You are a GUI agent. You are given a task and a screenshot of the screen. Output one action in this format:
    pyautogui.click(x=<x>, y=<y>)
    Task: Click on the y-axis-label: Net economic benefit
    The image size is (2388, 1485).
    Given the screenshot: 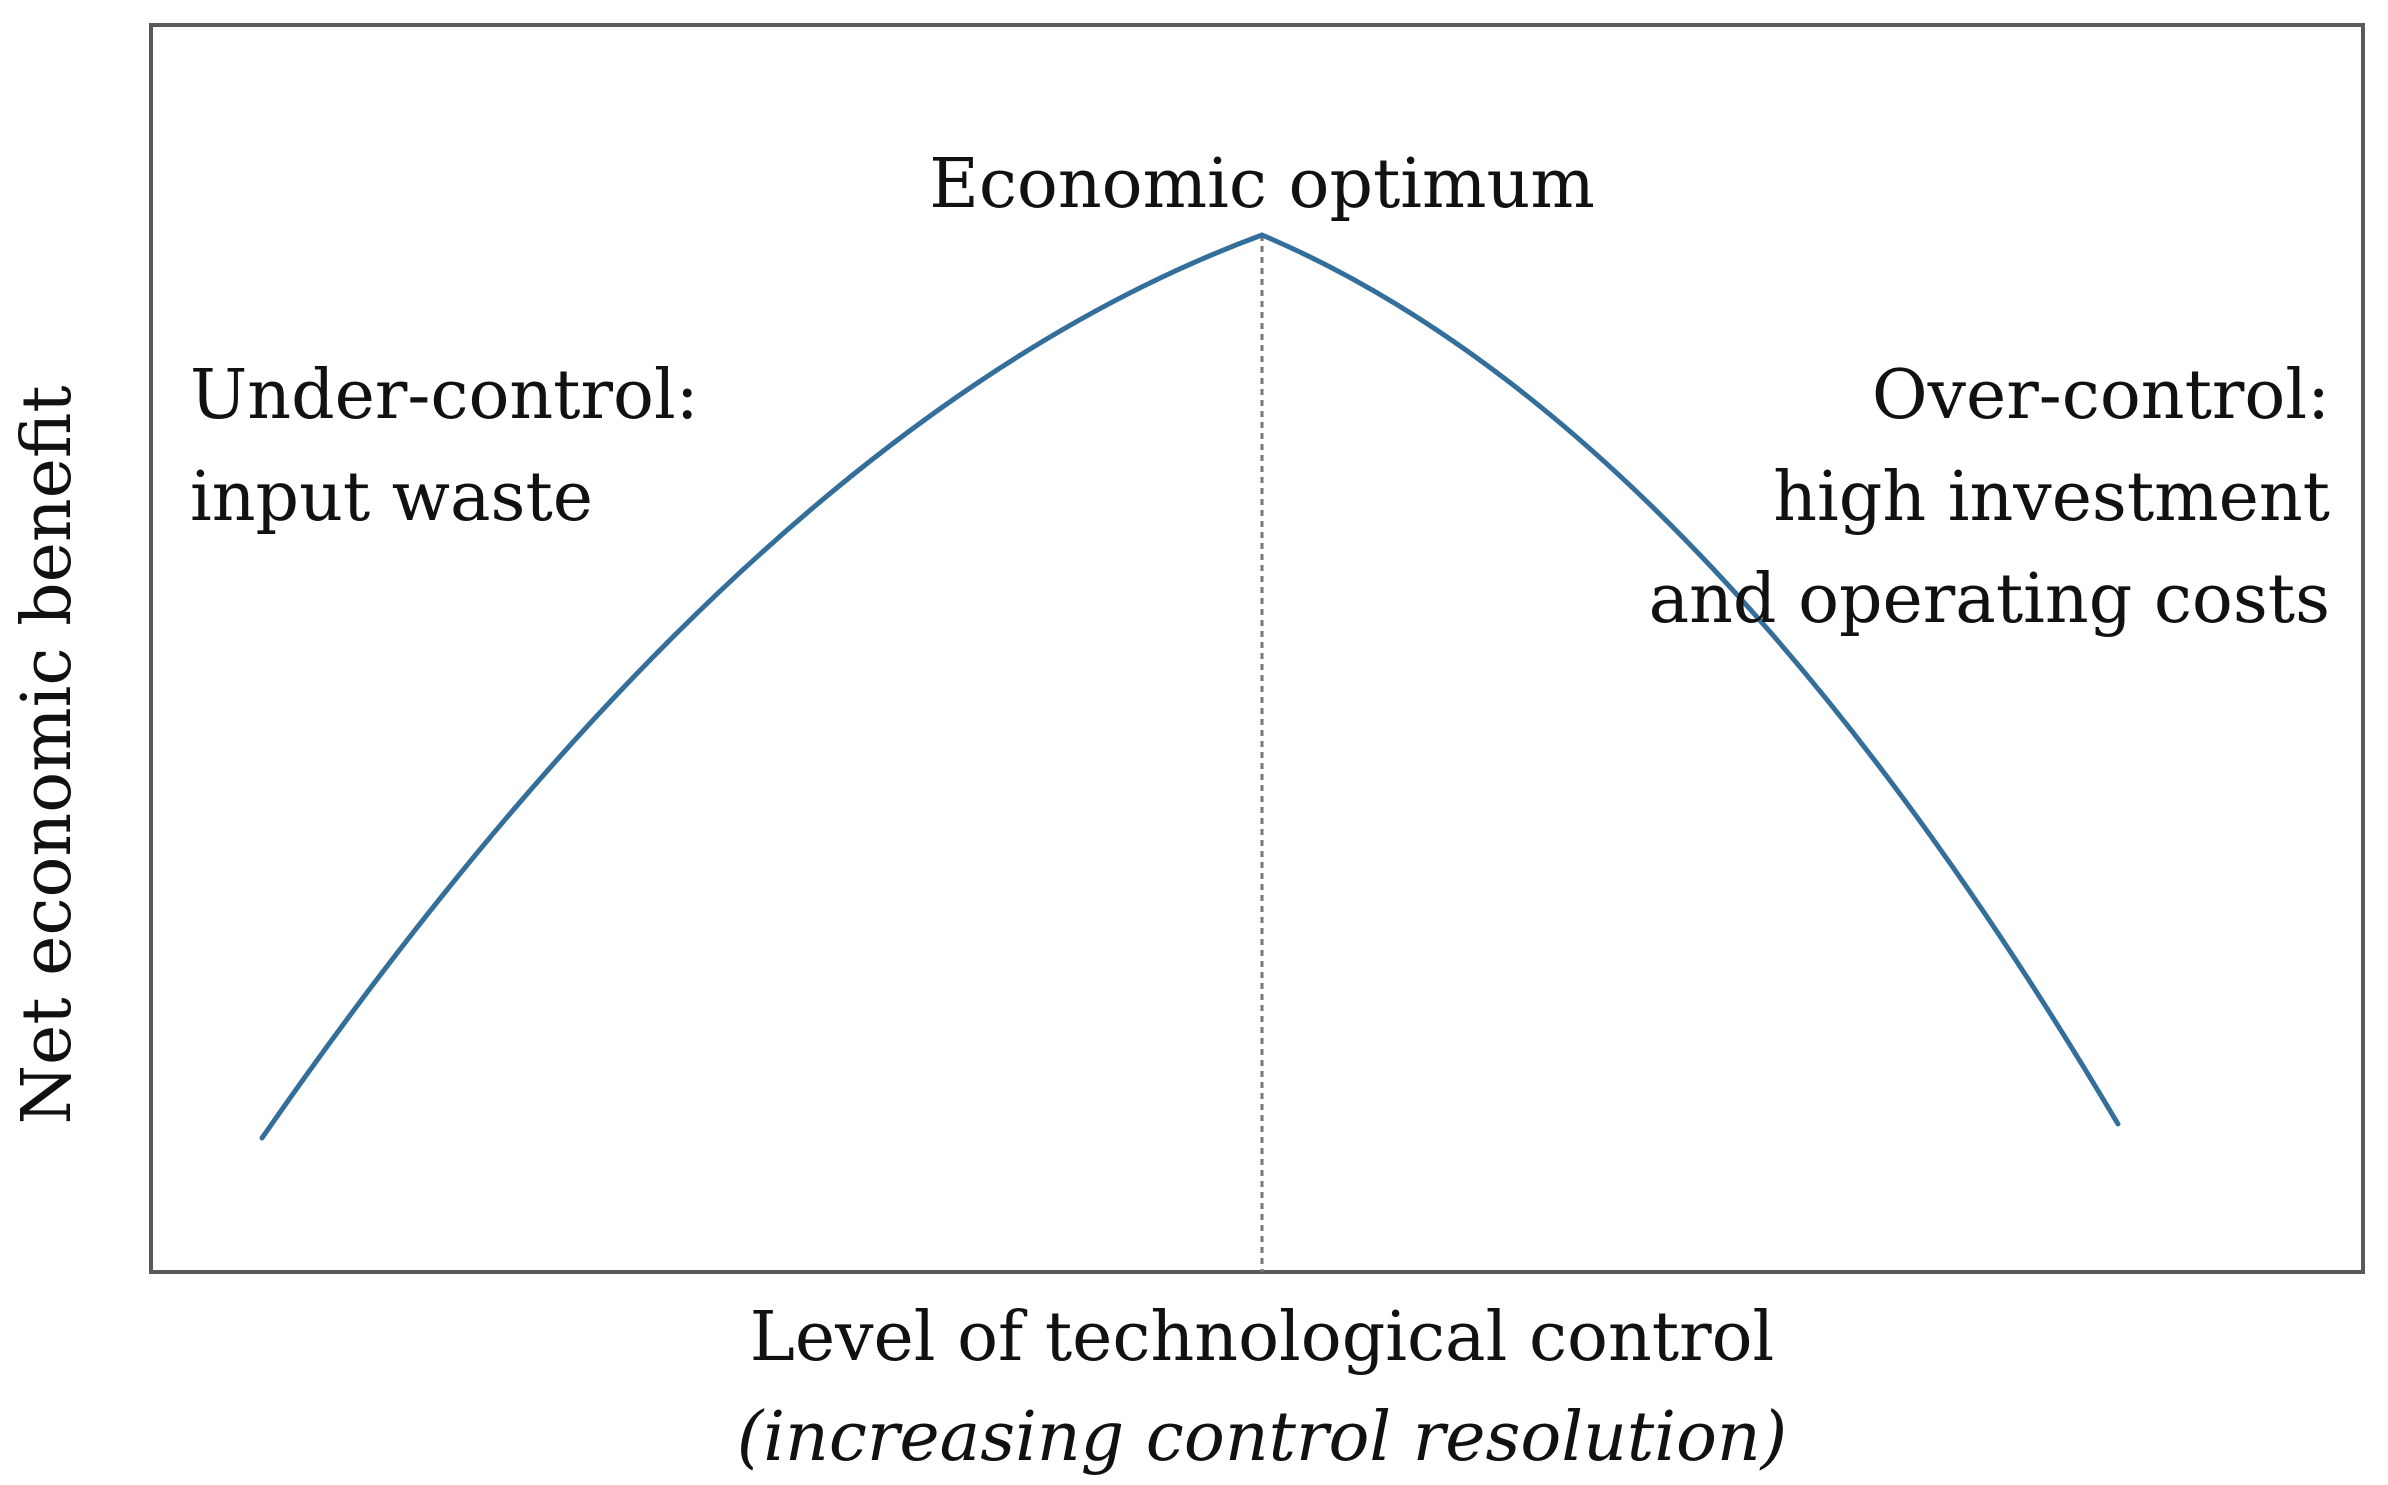 What is the action you would take?
    pyautogui.click(x=47, y=754)
    